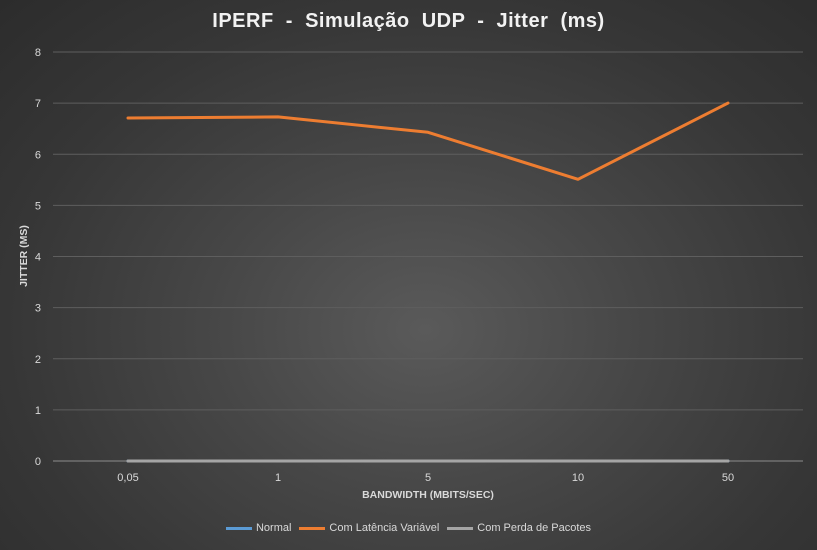 The height and width of the screenshot is (550, 817). Describe the element at coordinates (578, 478) in the screenshot. I see `x-tick-label: 10` at that location.